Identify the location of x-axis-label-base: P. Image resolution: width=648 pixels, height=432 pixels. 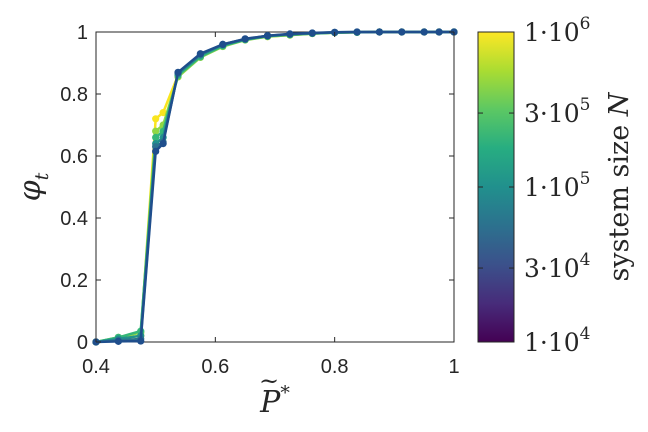
(270, 402).